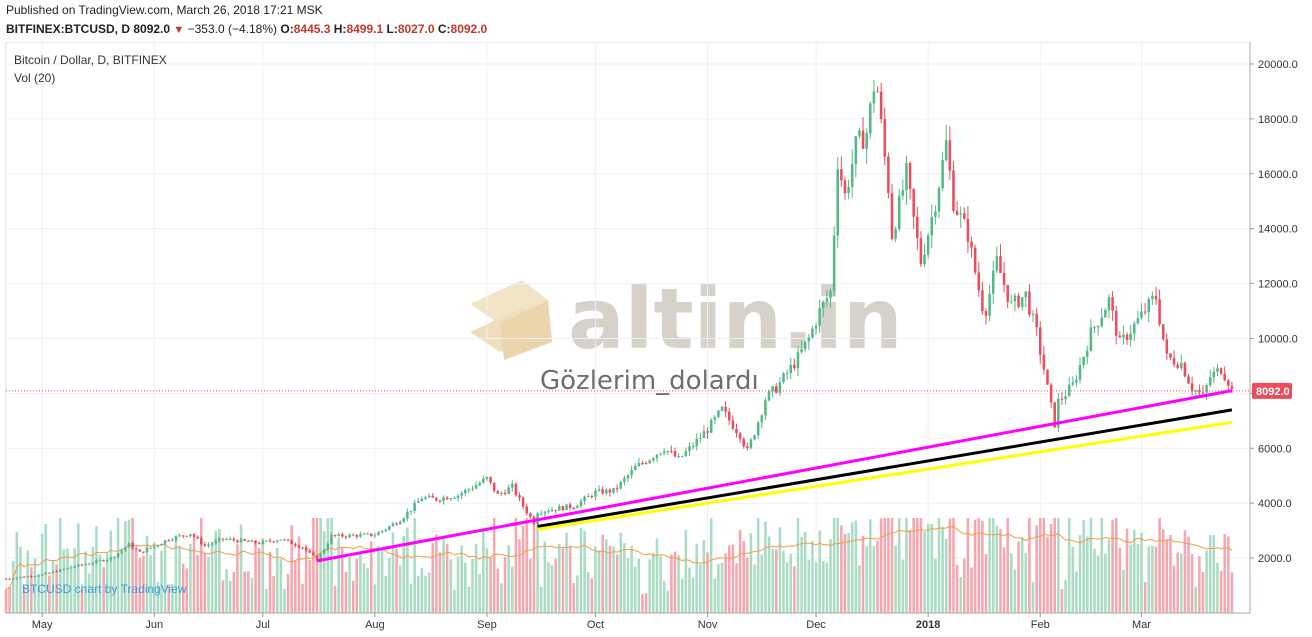  What do you see at coordinates (628, 621) in the screenshot?
I see `time-axis: May Jun Jul Aug Sep Oct Nov Dec 2018 Feb Mar` at bounding box center [628, 621].